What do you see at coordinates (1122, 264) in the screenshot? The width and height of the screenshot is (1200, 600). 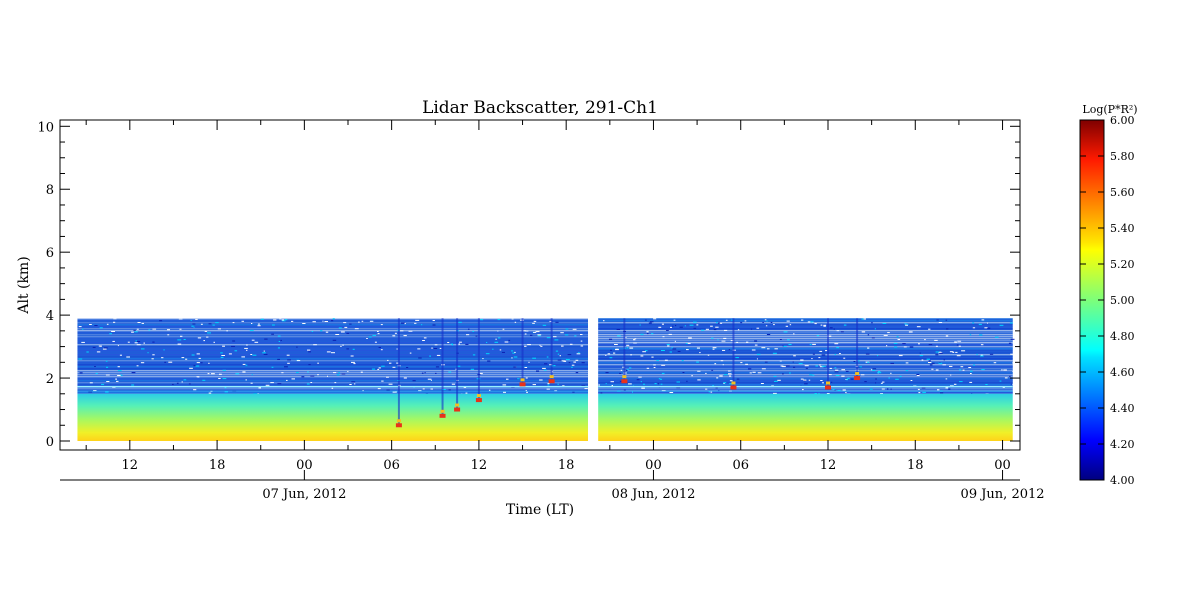 I see `colorbar-tick-label: 5.20` at bounding box center [1122, 264].